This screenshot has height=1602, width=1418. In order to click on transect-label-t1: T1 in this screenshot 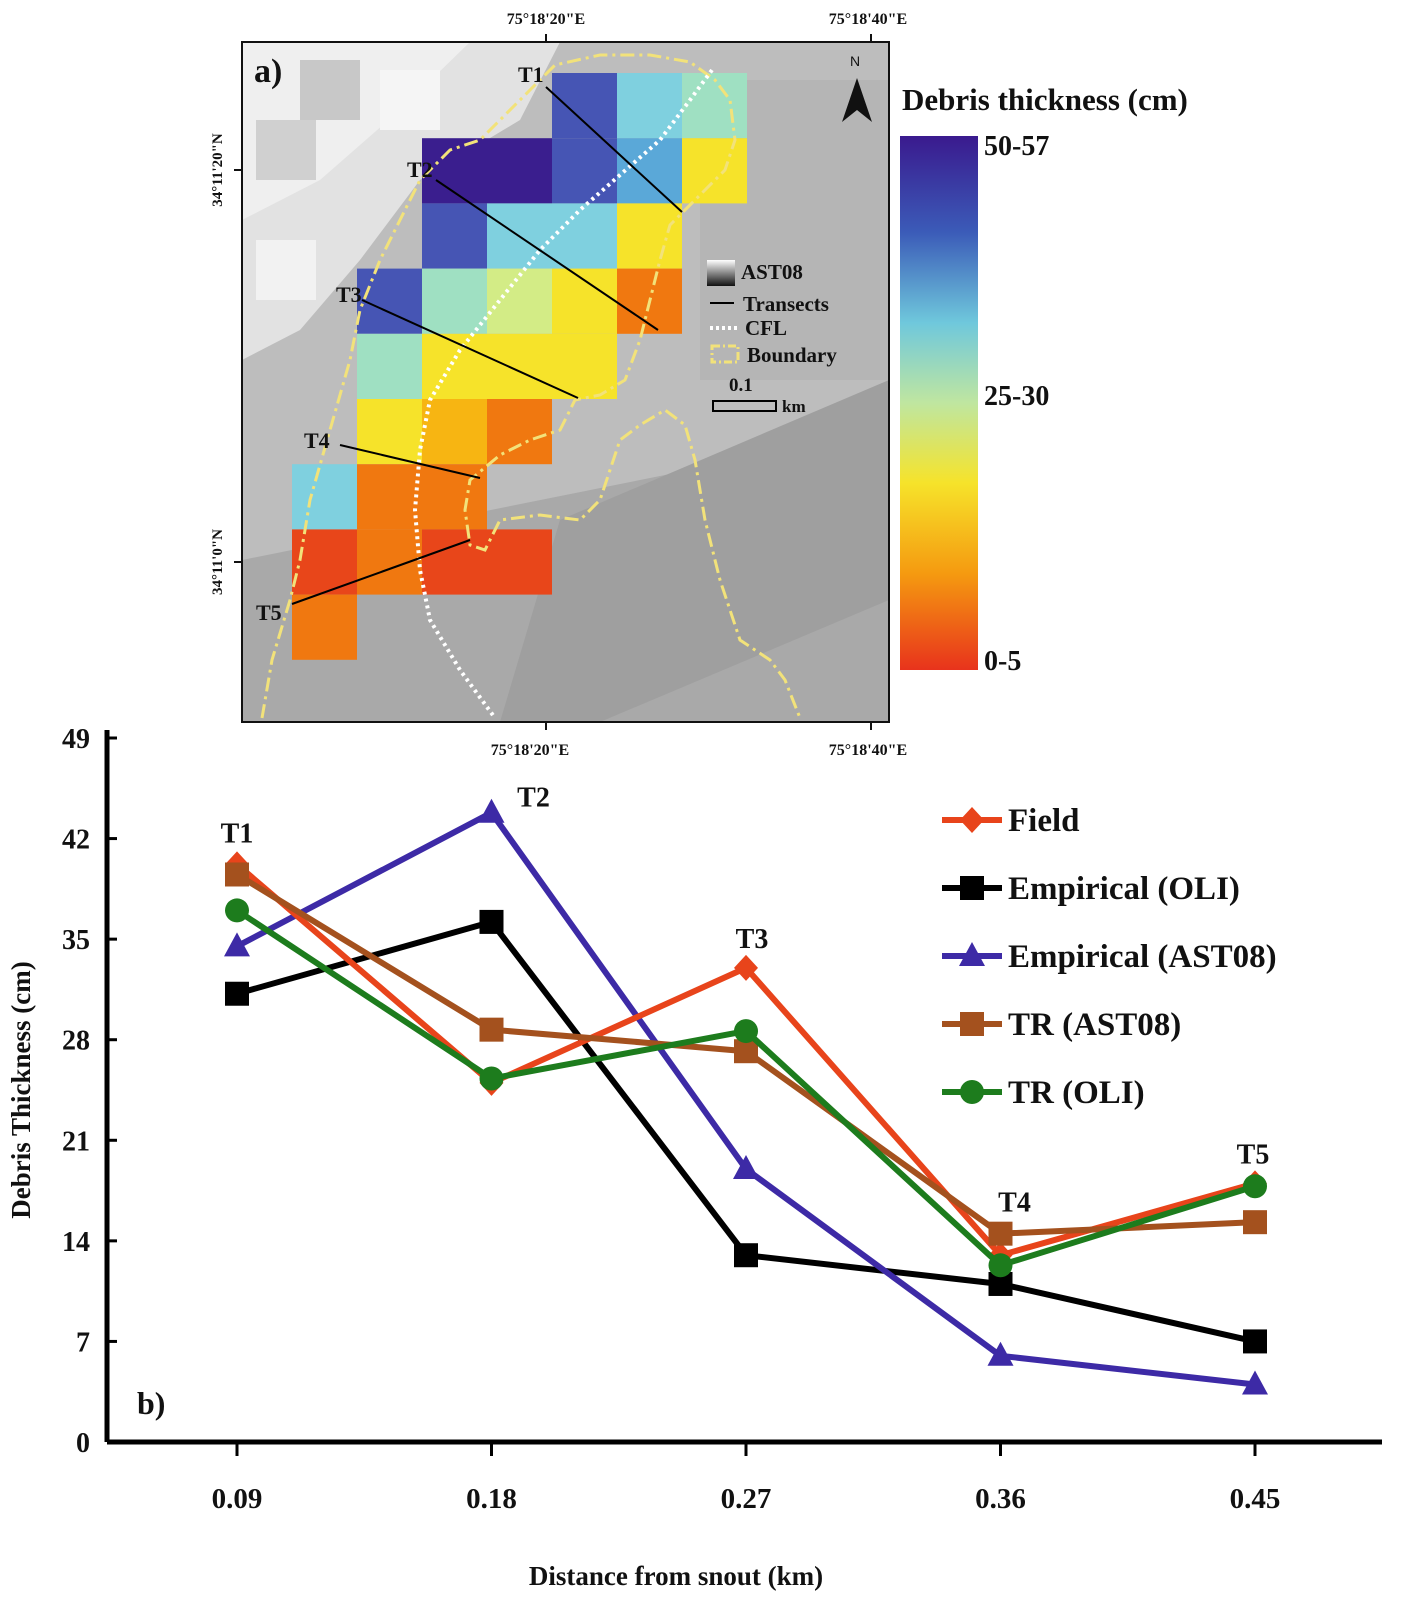, I will do `click(531, 74)`.